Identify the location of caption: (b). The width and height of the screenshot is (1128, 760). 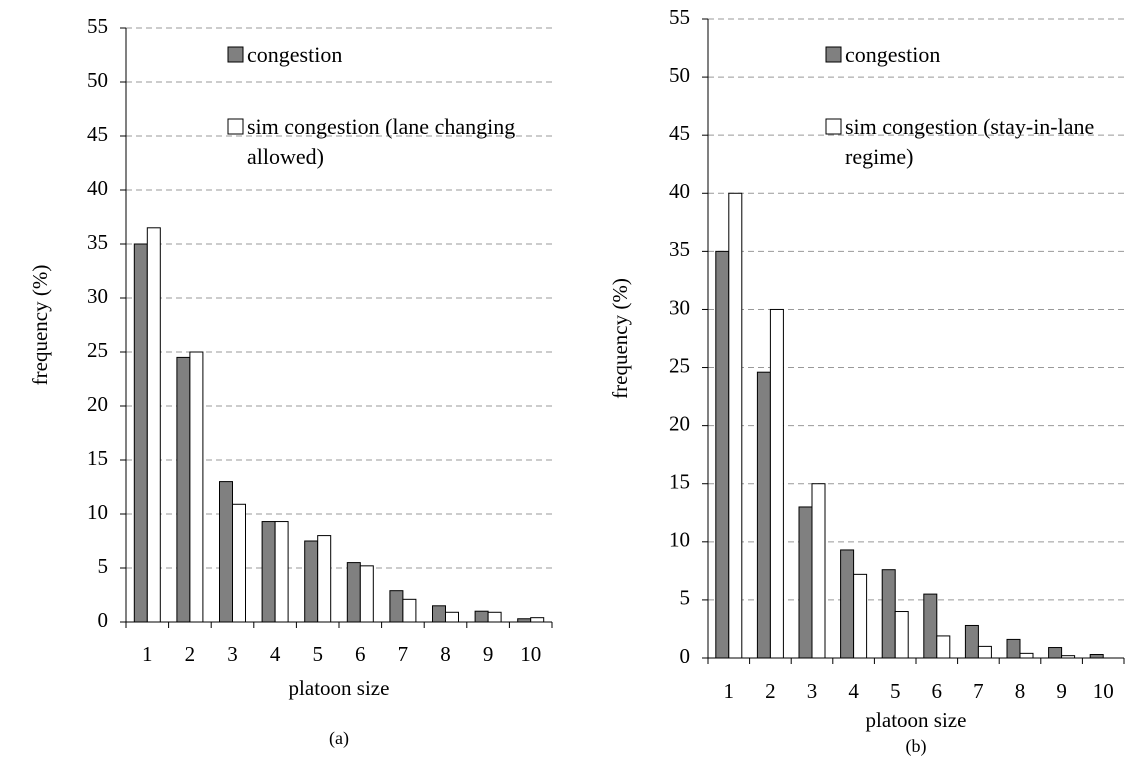
(916, 746).